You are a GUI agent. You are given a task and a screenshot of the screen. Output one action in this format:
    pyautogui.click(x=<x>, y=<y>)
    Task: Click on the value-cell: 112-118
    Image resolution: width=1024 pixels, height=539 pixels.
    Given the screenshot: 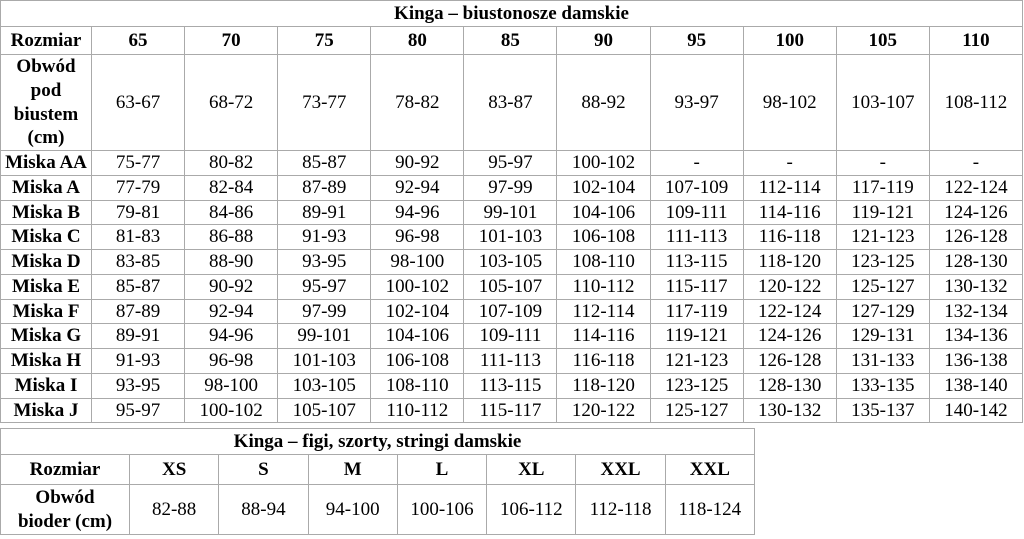 What is the action you would take?
    pyautogui.click(x=620, y=510)
    